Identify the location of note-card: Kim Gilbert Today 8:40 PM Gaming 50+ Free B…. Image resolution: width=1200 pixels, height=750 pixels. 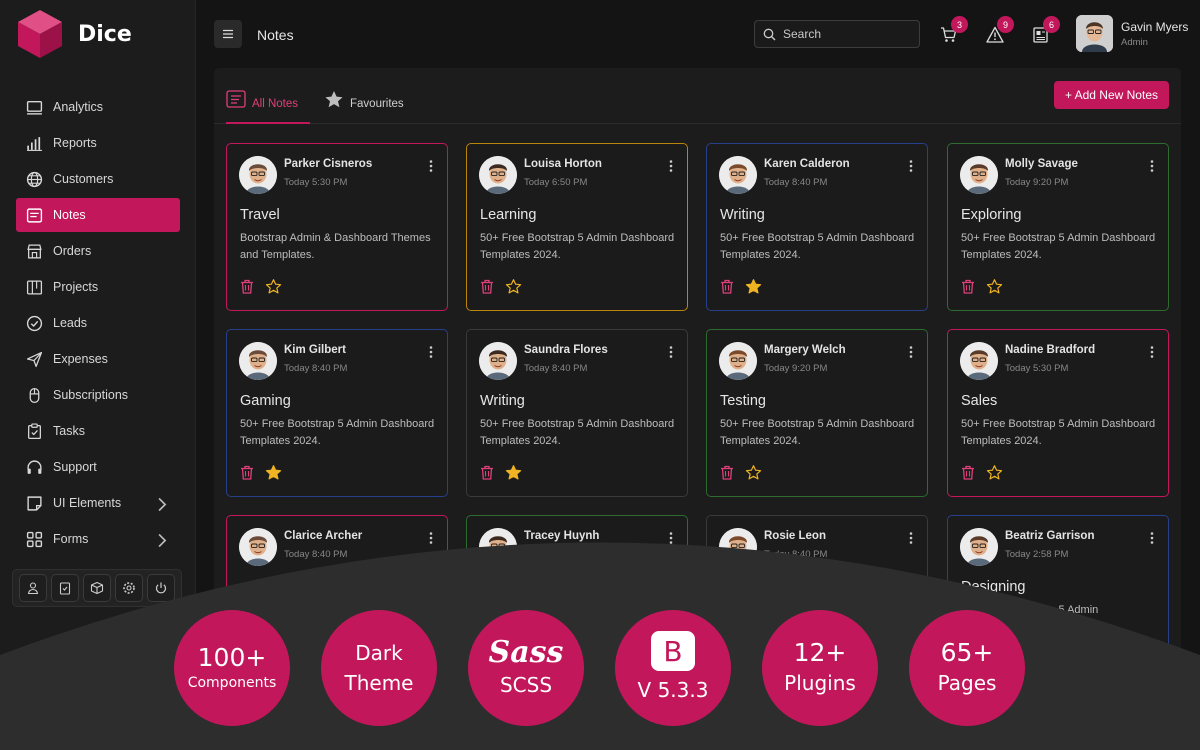
(337, 413).